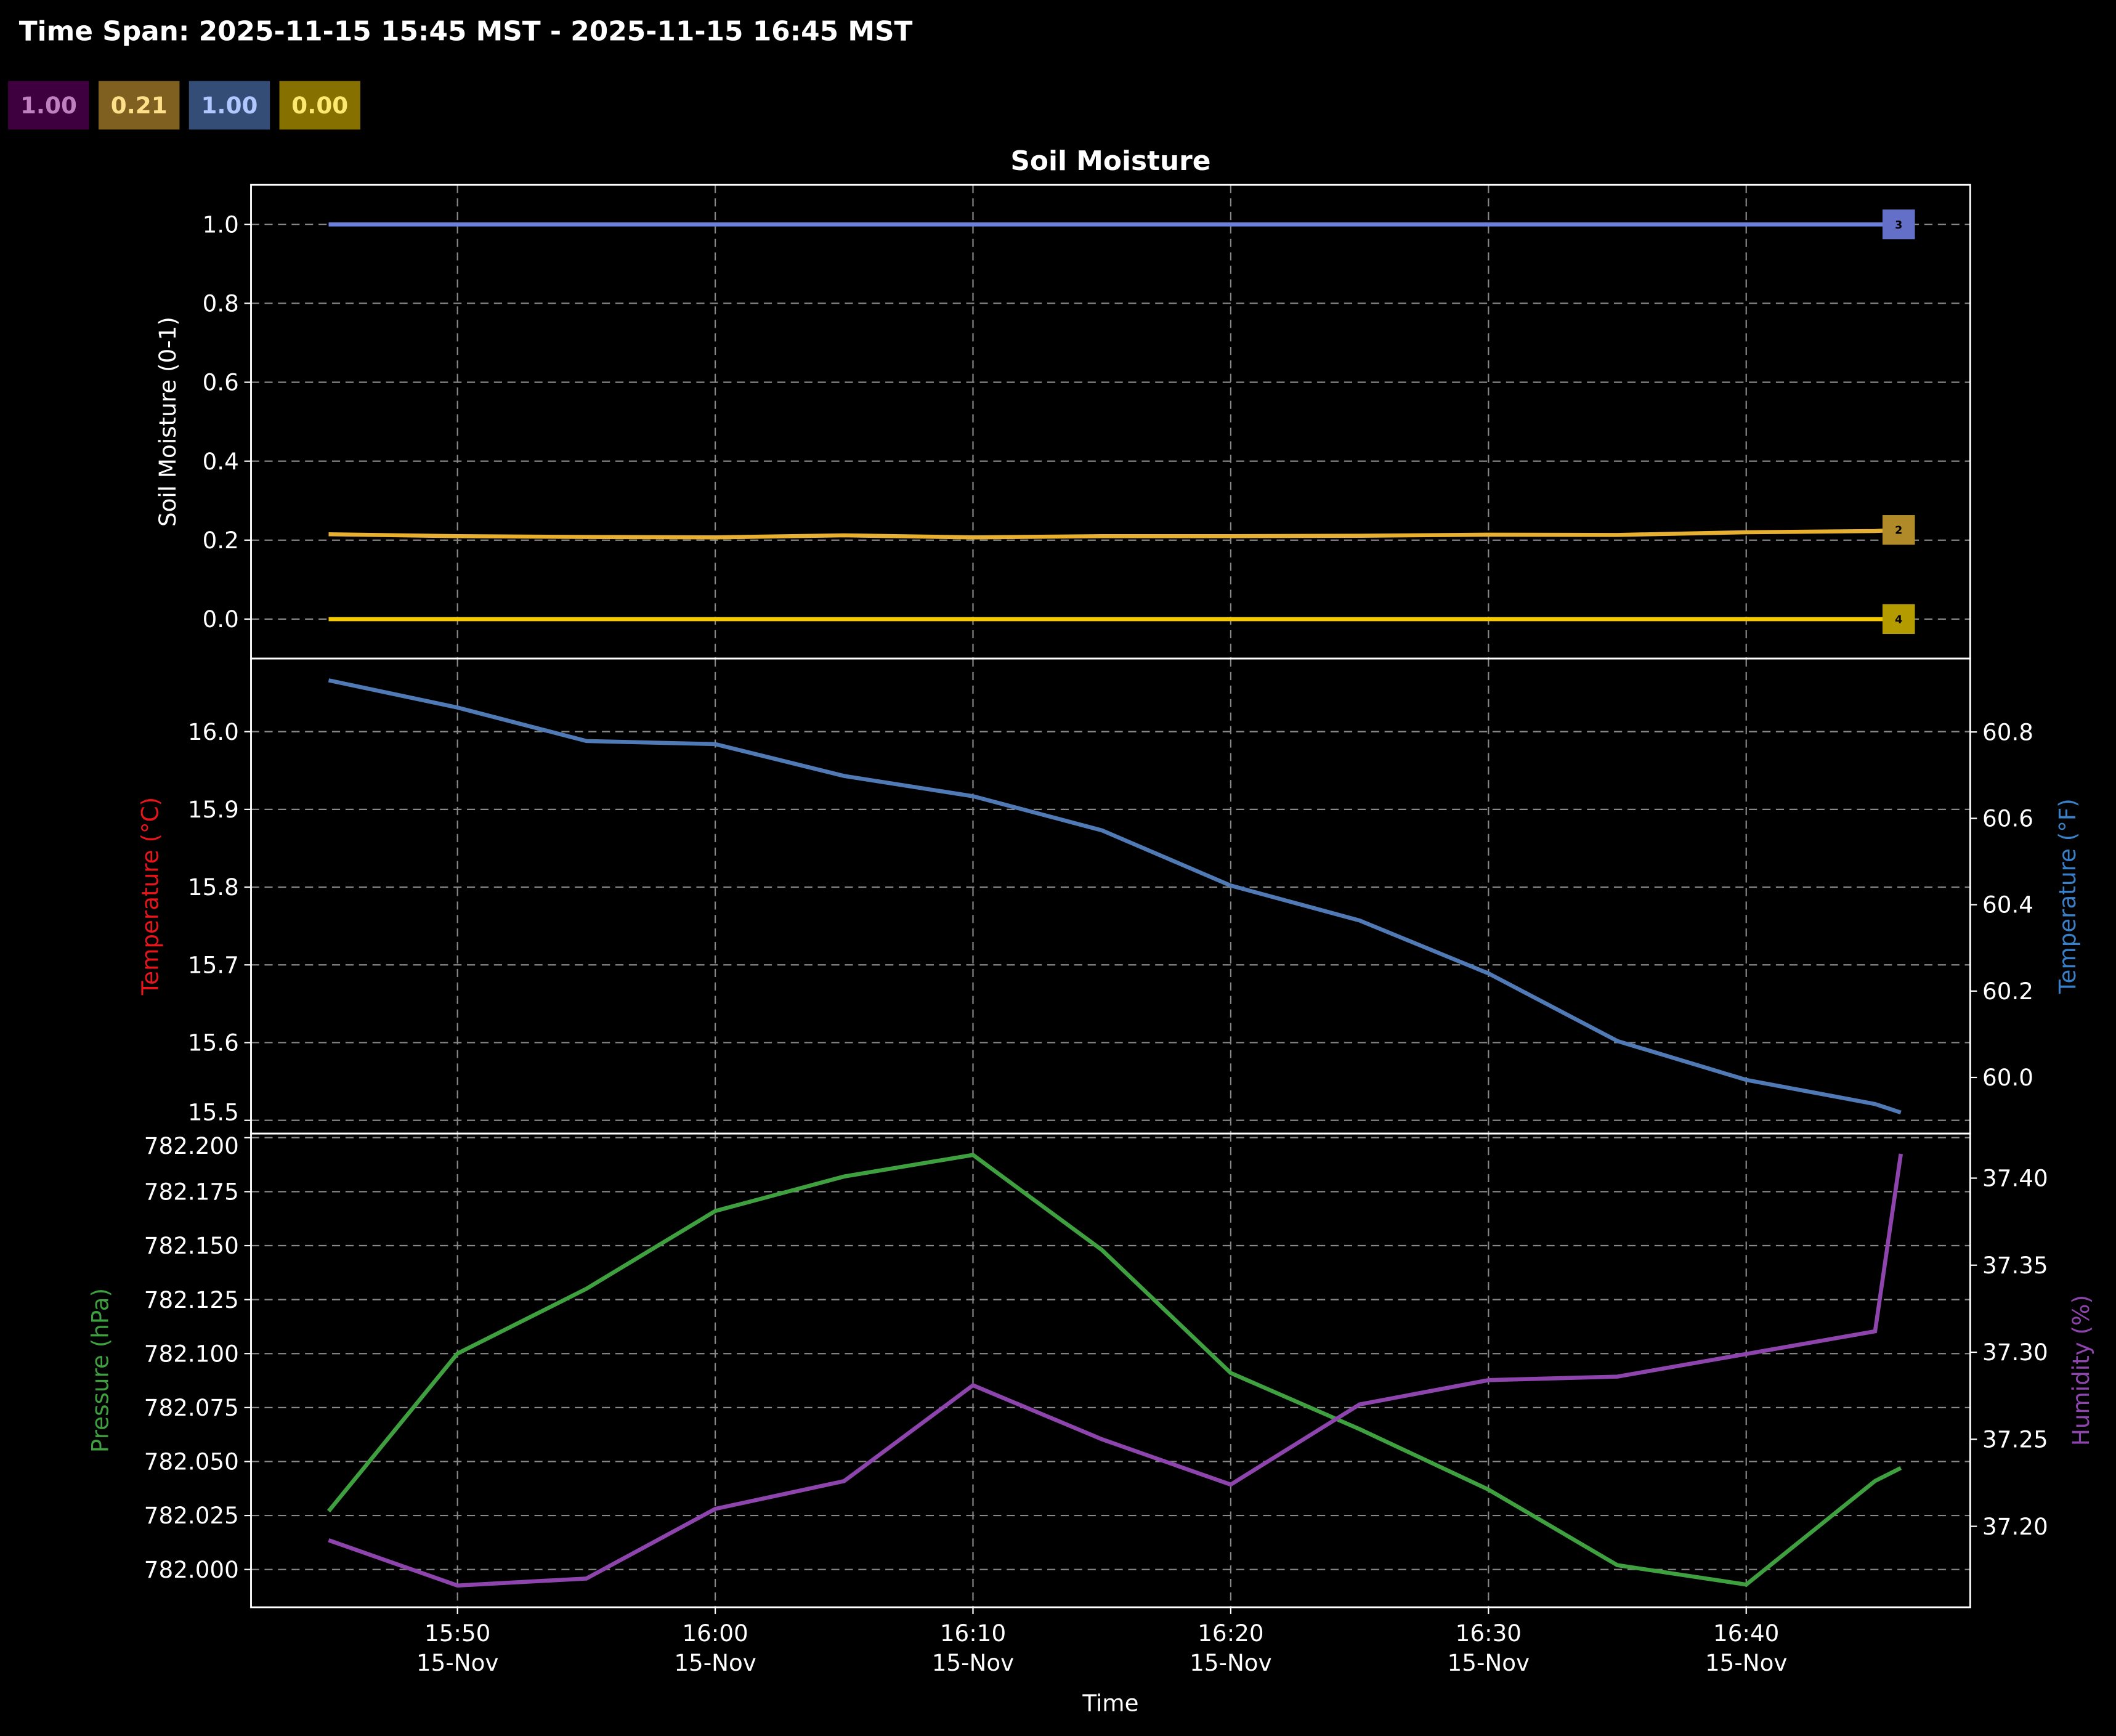 The height and width of the screenshot is (1736, 2116). What do you see at coordinates (221, 462) in the screenshot?
I see `y-tick-label: 0.4` at bounding box center [221, 462].